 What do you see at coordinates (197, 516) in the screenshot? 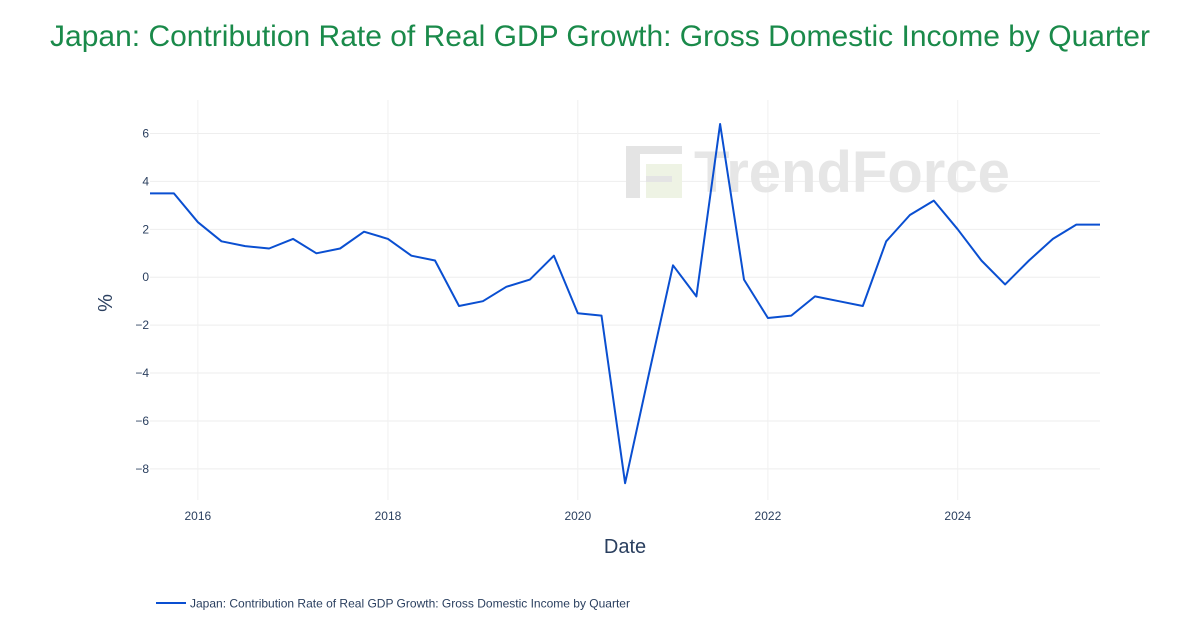
I see `x-tick-label: 2016` at bounding box center [197, 516].